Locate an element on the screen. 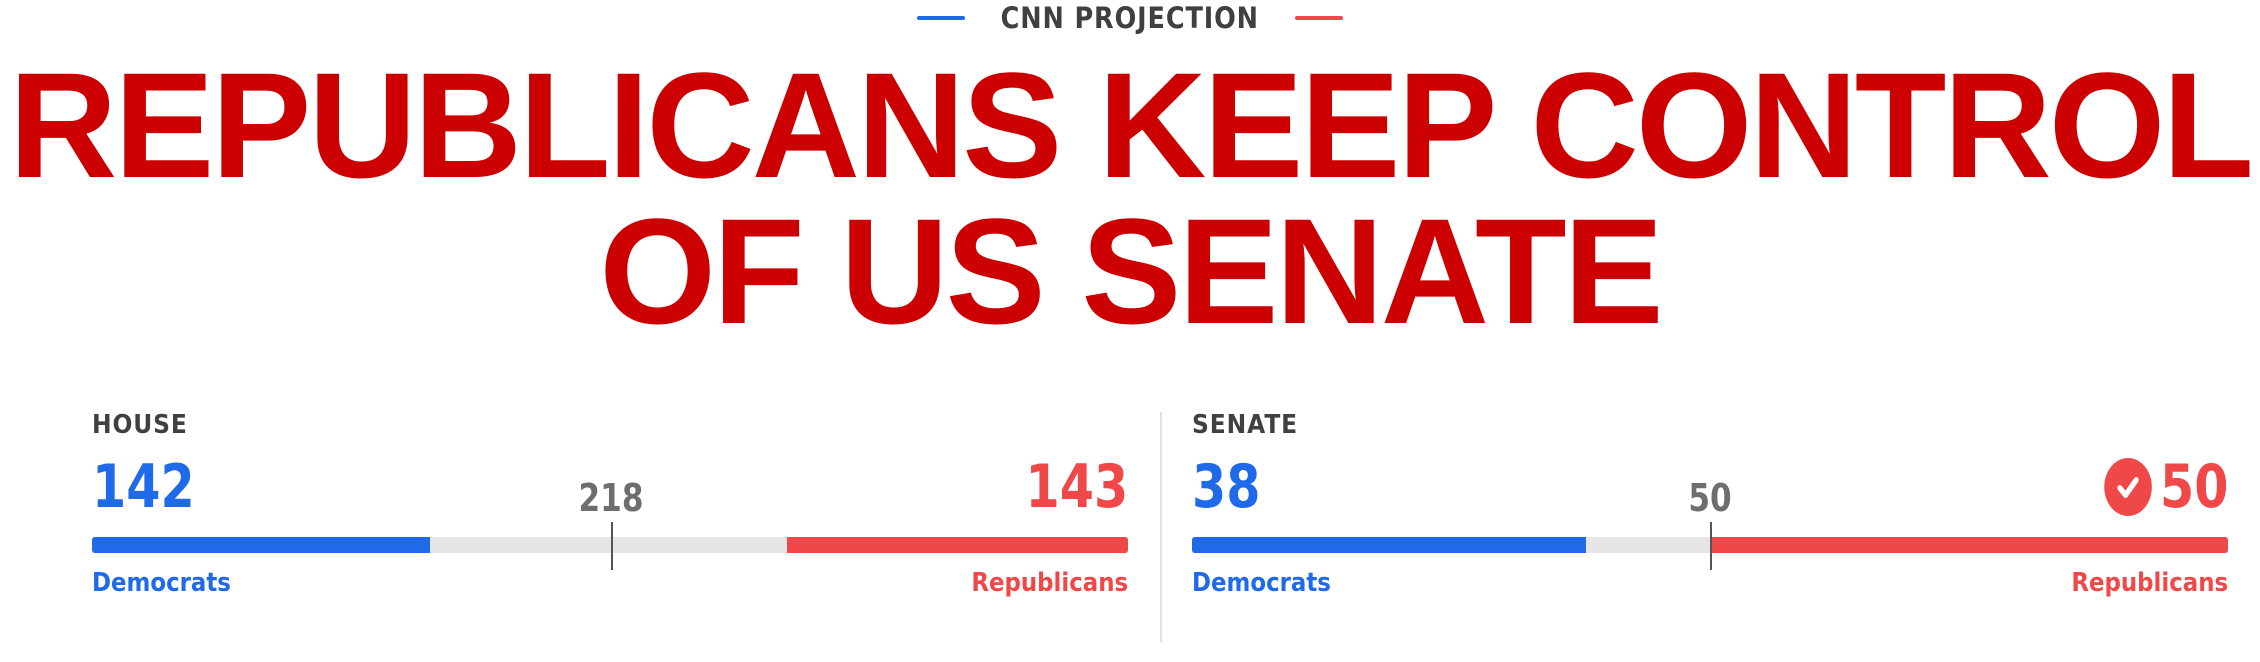 The image size is (2260, 662). senate-majority-marker is located at coordinates (1711, 546).